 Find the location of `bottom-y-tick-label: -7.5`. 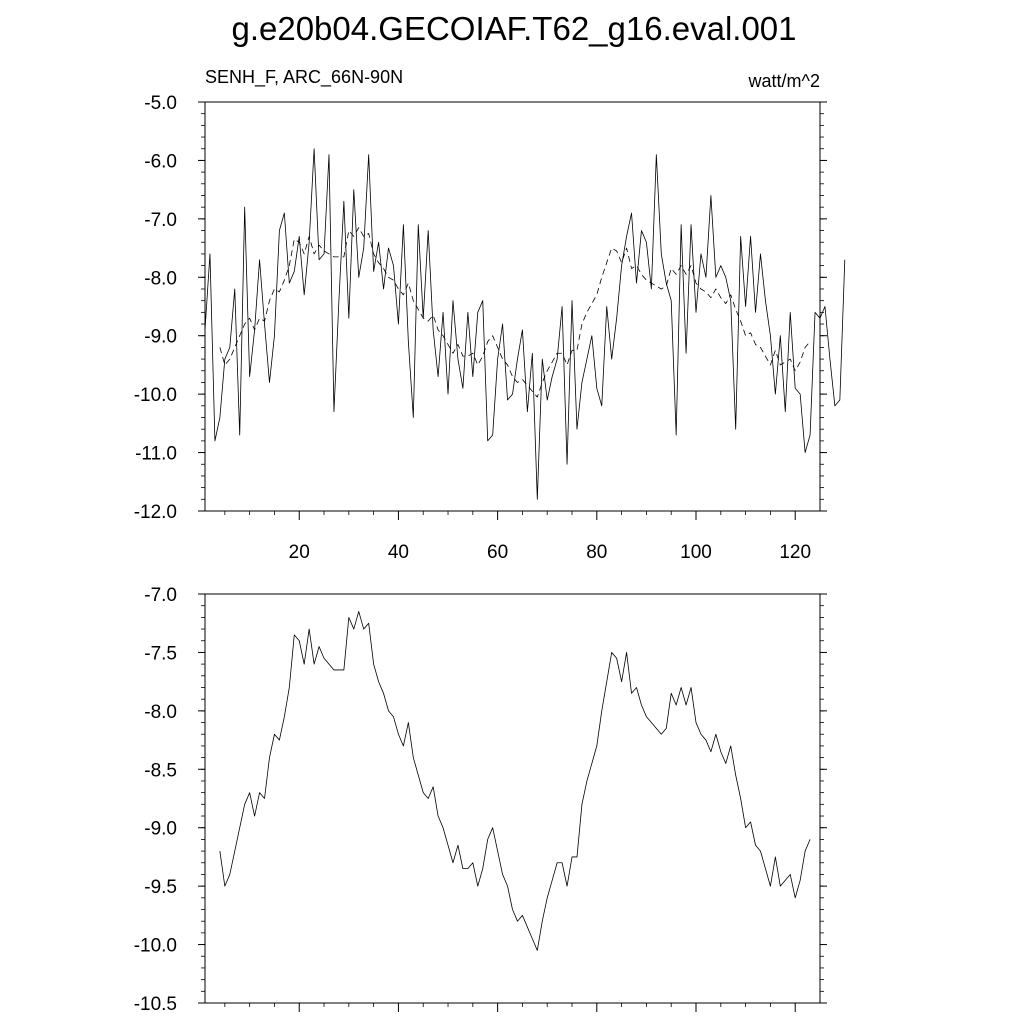

bottom-y-tick-label: -7.5 is located at coordinates (160, 653).